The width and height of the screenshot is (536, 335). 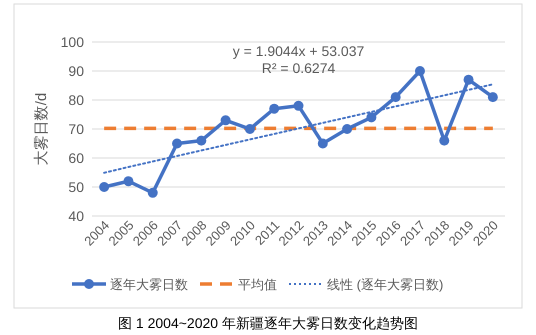 I want to click on y-tick: 50, so click(x=76, y=187).